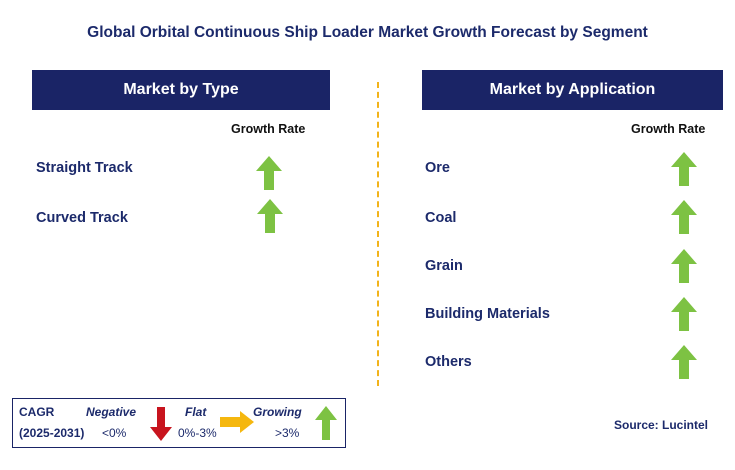  I want to click on panel-divider, so click(378, 234).